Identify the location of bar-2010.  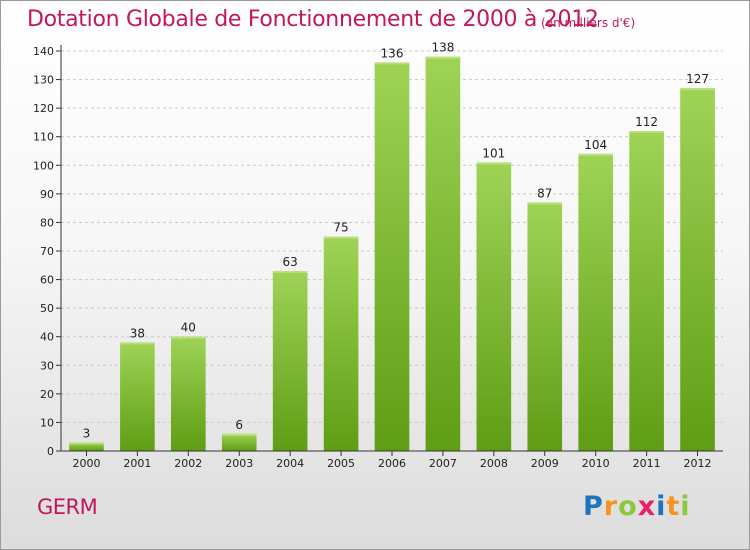
(596, 302).